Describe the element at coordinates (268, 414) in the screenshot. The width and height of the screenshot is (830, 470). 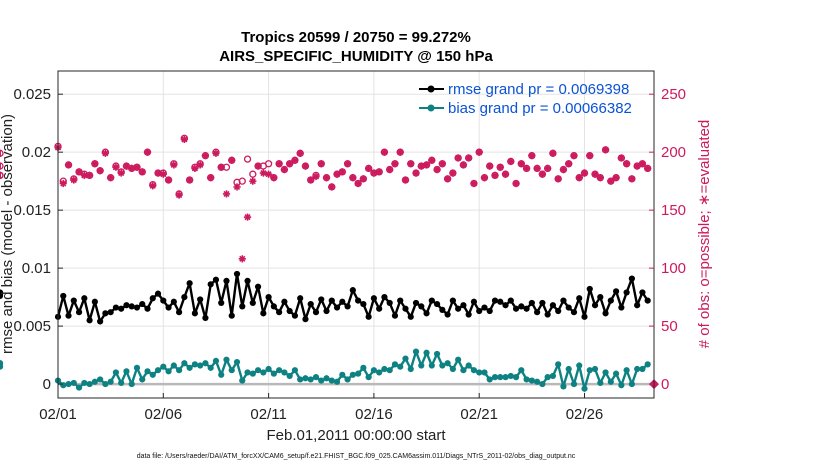
I see `x-tick-label: 02/11` at that location.